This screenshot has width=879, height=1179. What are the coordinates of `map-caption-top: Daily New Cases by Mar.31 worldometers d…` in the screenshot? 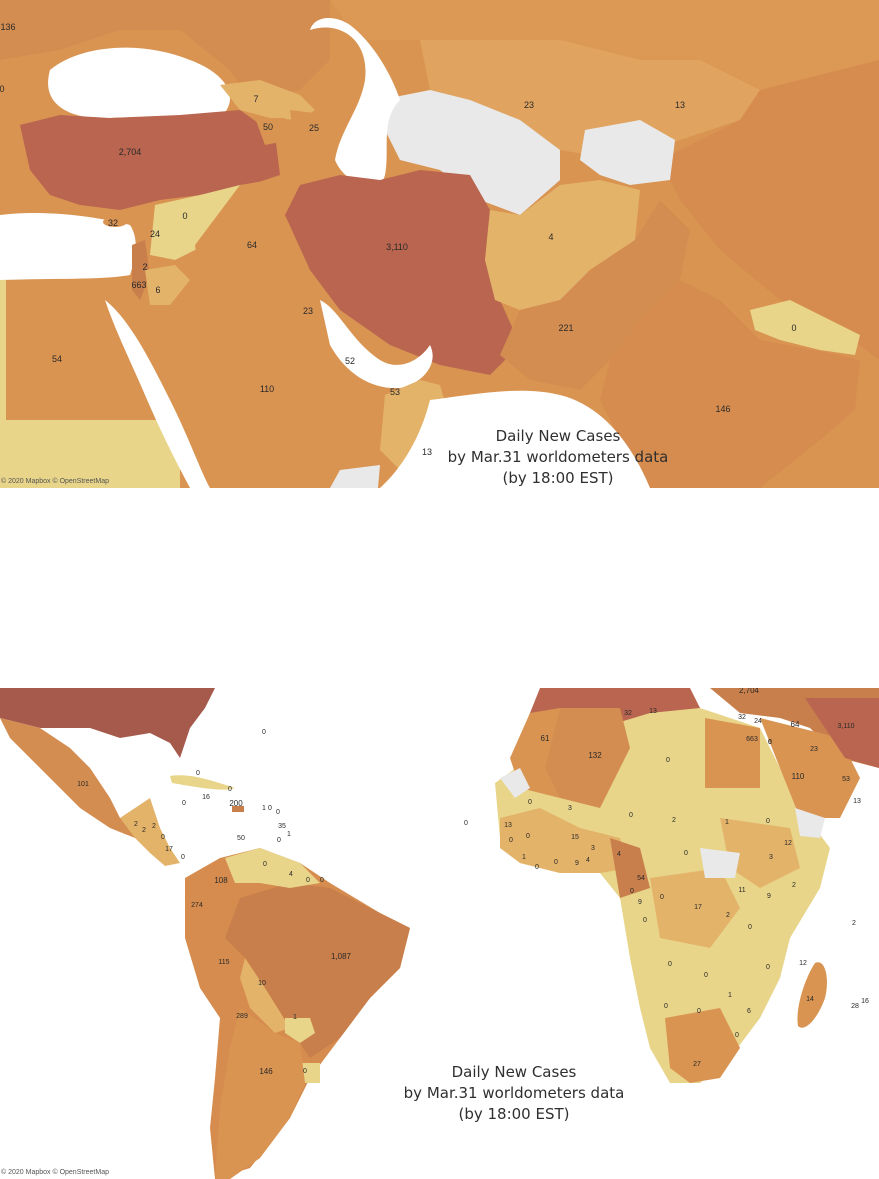 It's located at (558, 457).